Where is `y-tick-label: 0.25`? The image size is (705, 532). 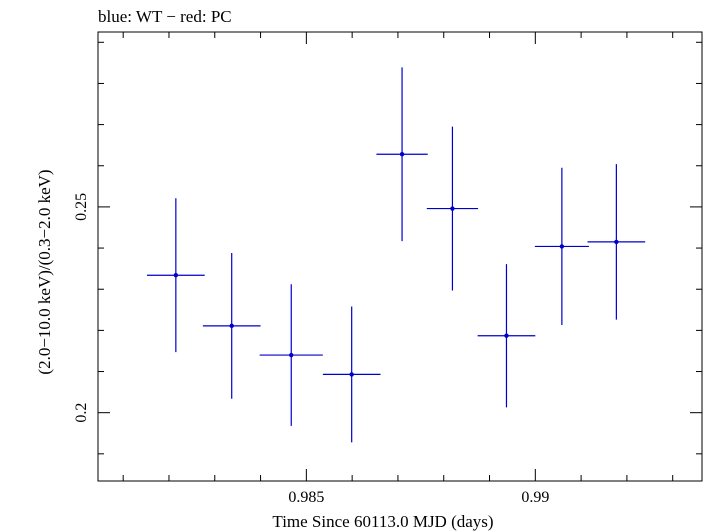
y-tick-label: 0.25 is located at coordinates (81, 207).